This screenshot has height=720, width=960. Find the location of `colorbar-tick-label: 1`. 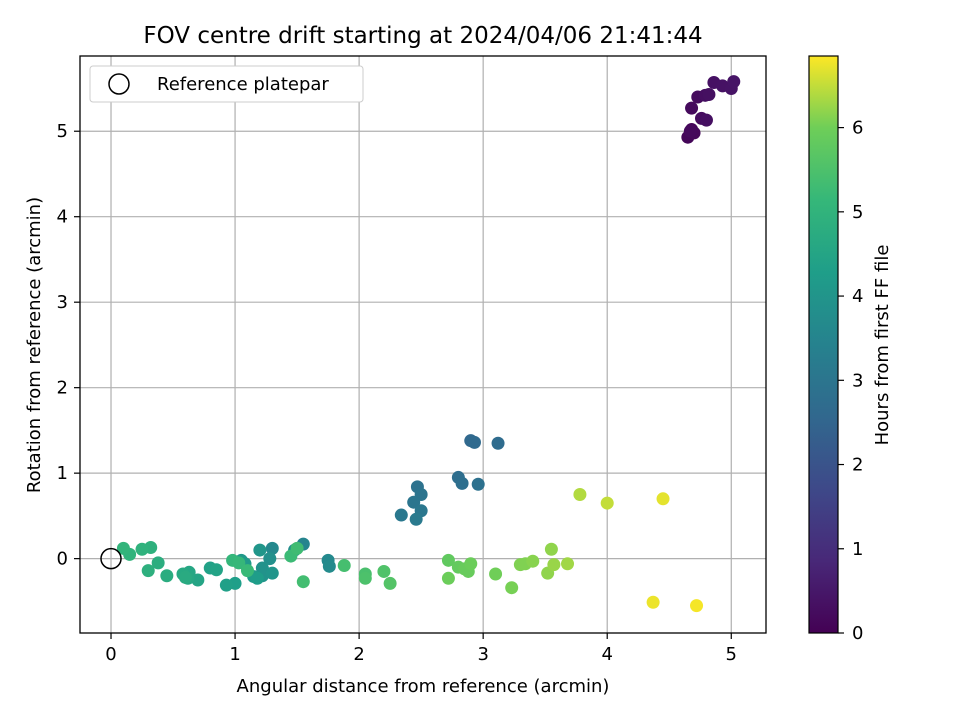

colorbar-tick-label: 1 is located at coordinates (857, 549).